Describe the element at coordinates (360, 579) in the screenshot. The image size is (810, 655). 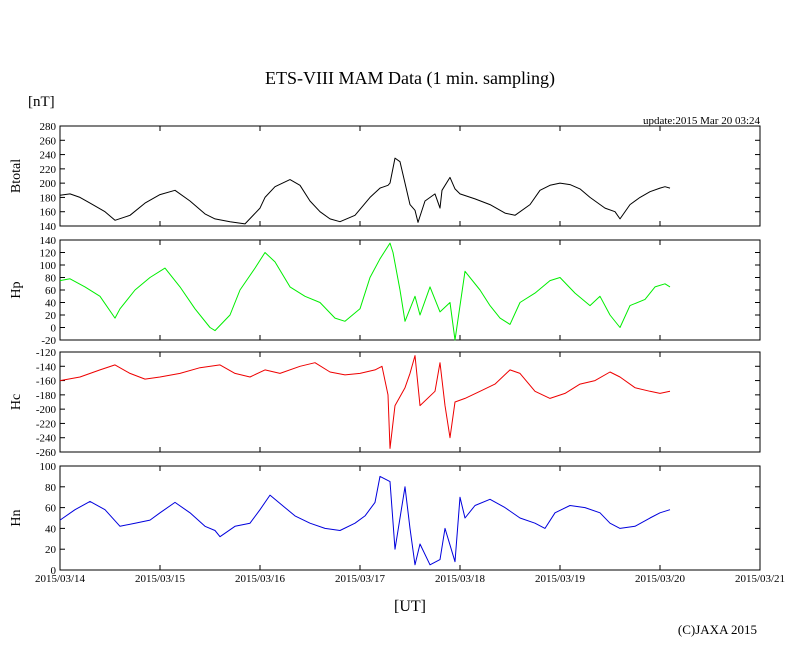
I see `x-tick-label: 2015/03/17` at that location.